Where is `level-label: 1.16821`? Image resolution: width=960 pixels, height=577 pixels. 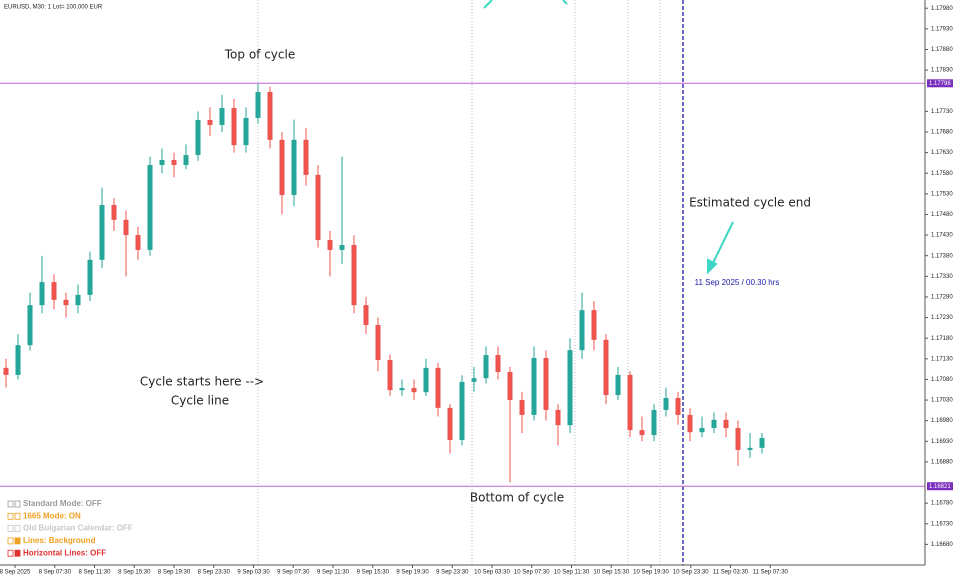 level-label: 1.16821 is located at coordinates (940, 487).